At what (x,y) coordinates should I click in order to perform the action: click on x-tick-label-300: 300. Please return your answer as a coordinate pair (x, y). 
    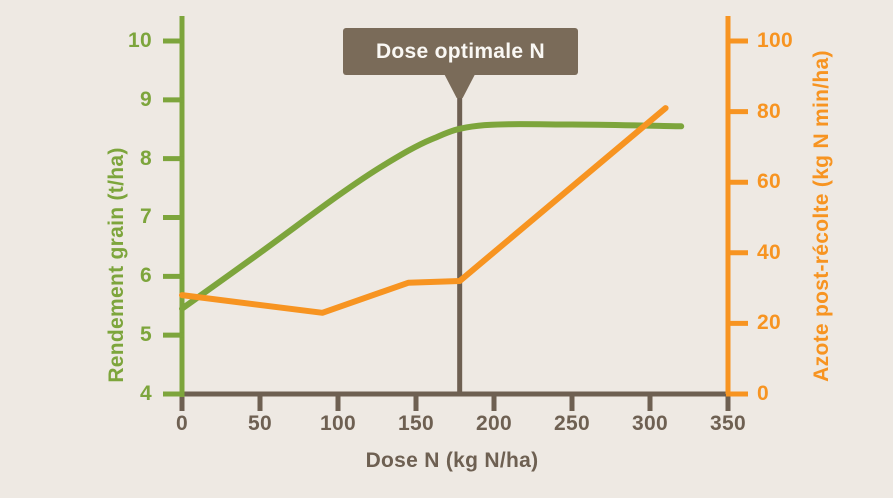
    Looking at the image, I should click on (650, 423).